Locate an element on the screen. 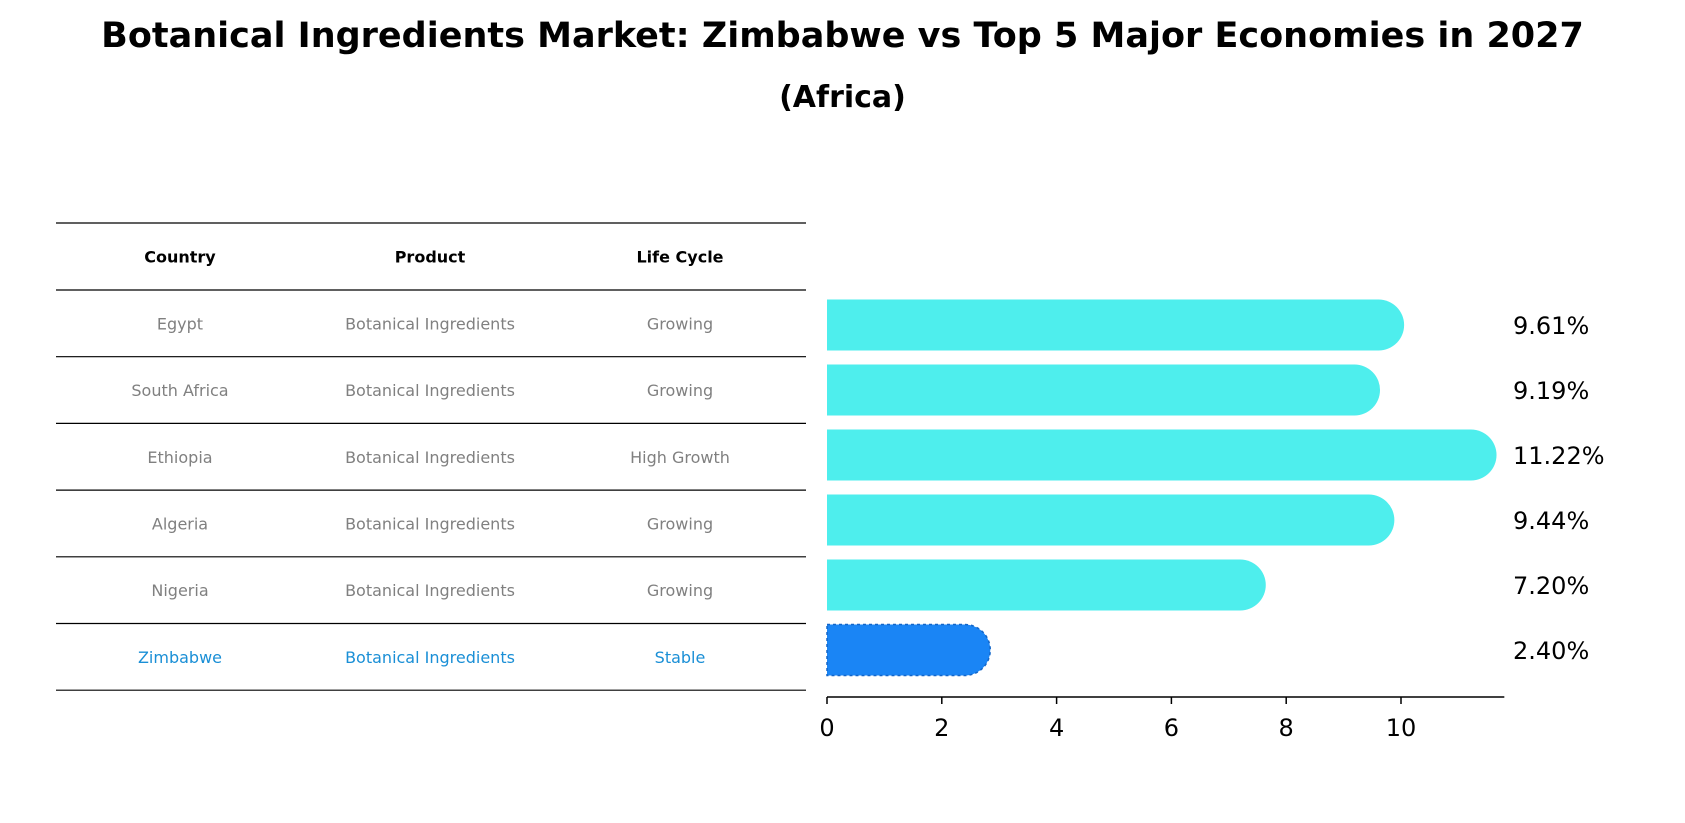 Image resolution: width=1685 pixels, height=823 pixels. bar-value-label: 9.19% is located at coordinates (1551, 391).